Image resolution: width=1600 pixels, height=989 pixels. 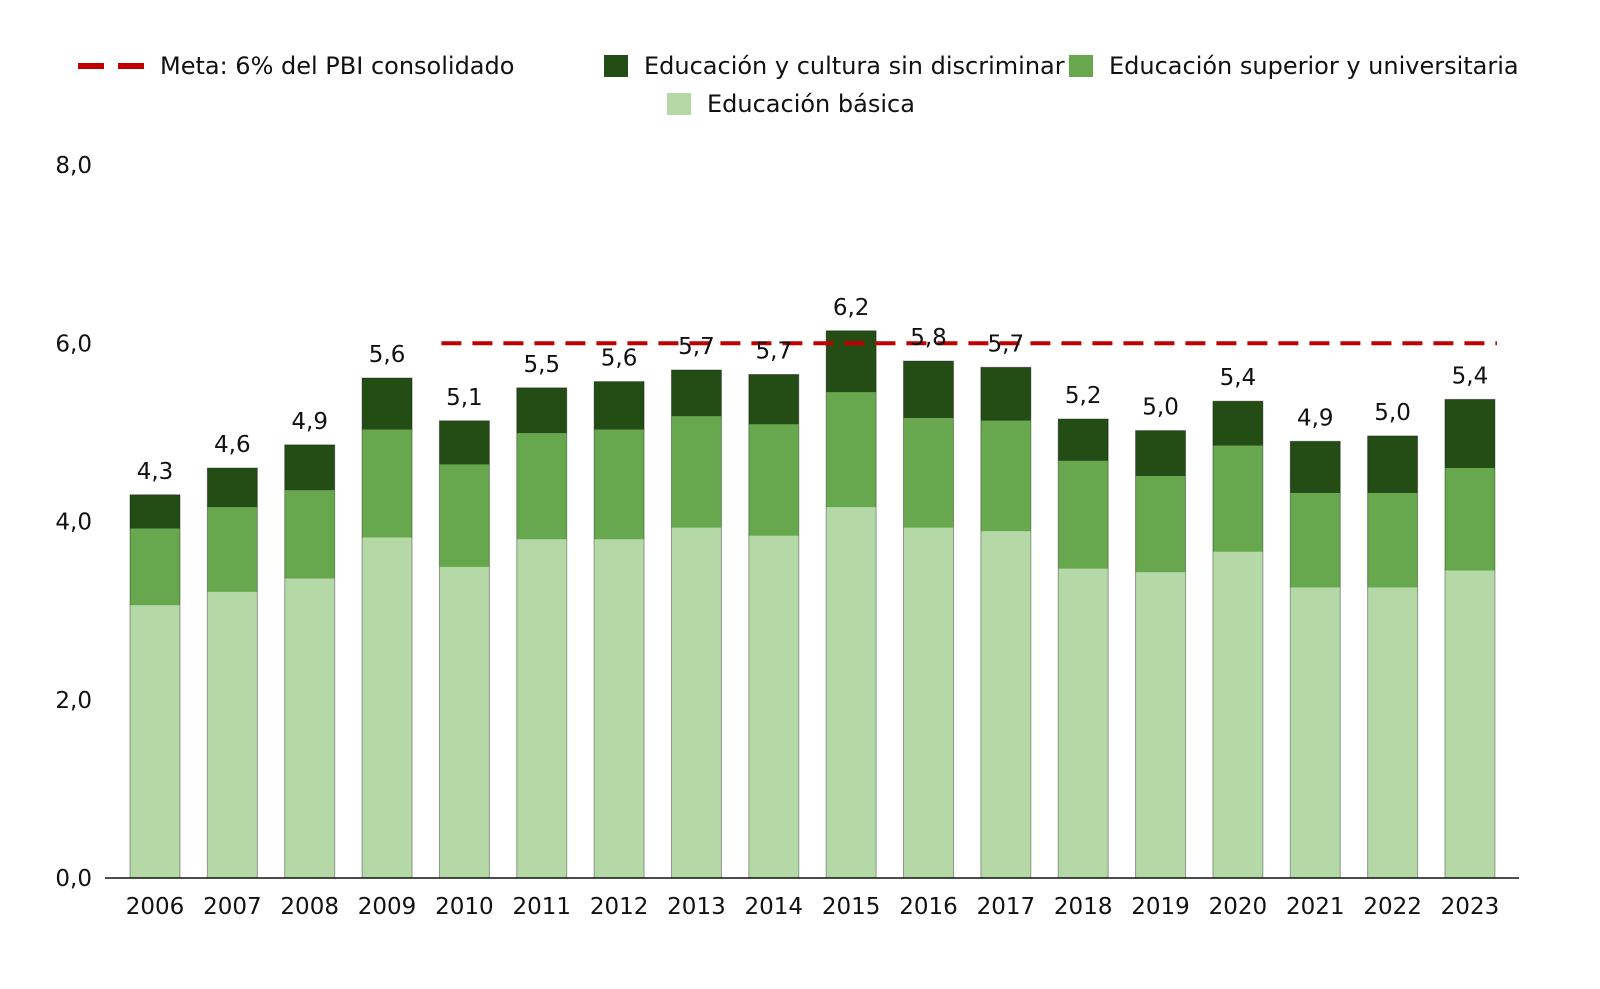 I want to click on x-tick-label-2013: 2013, so click(x=696, y=907).